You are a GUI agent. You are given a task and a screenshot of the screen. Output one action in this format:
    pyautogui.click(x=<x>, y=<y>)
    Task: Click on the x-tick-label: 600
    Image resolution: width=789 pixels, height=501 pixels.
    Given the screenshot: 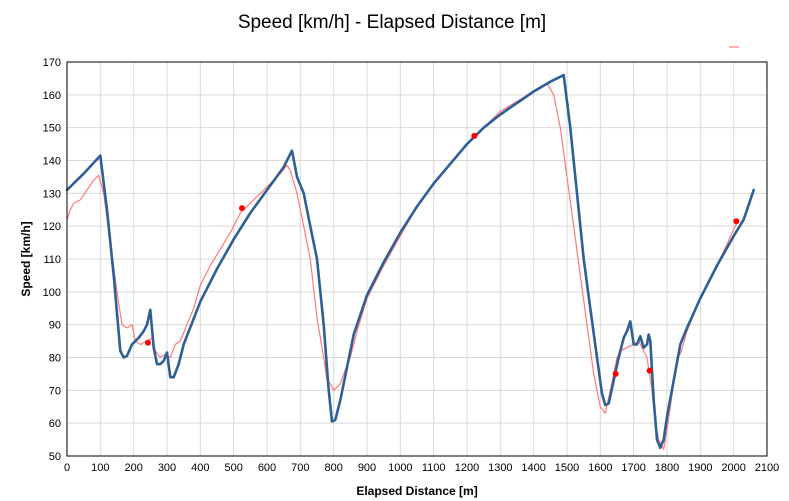 What is the action you would take?
    pyautogui.click(x=267, y=468)
    